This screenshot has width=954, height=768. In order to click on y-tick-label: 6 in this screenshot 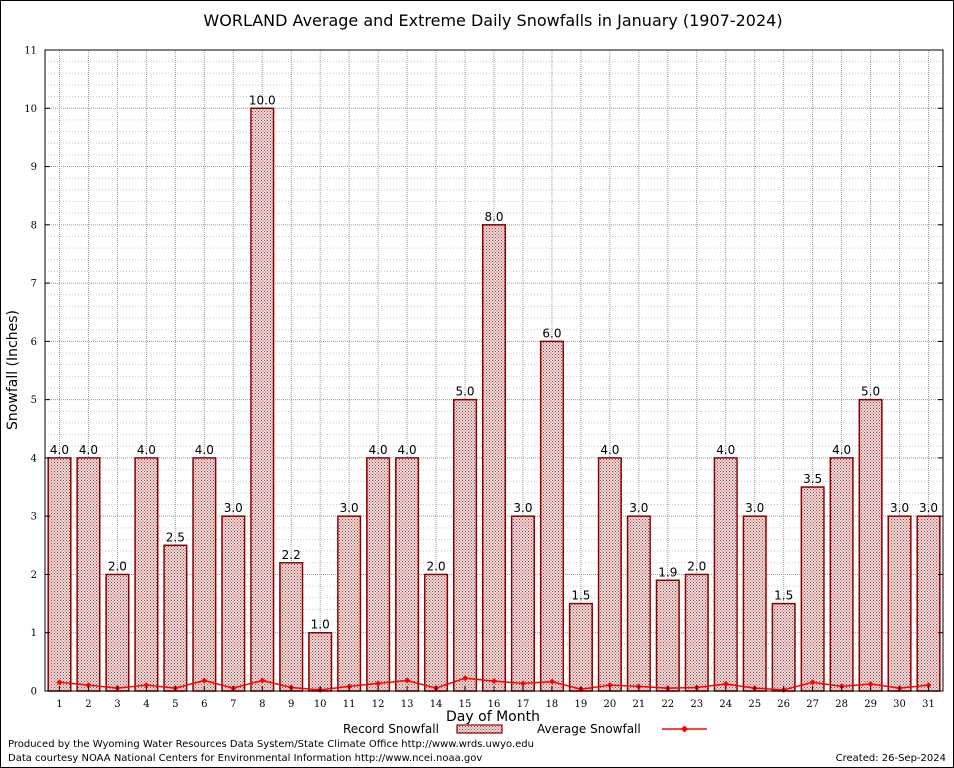, I will do `click(34, 342)`.